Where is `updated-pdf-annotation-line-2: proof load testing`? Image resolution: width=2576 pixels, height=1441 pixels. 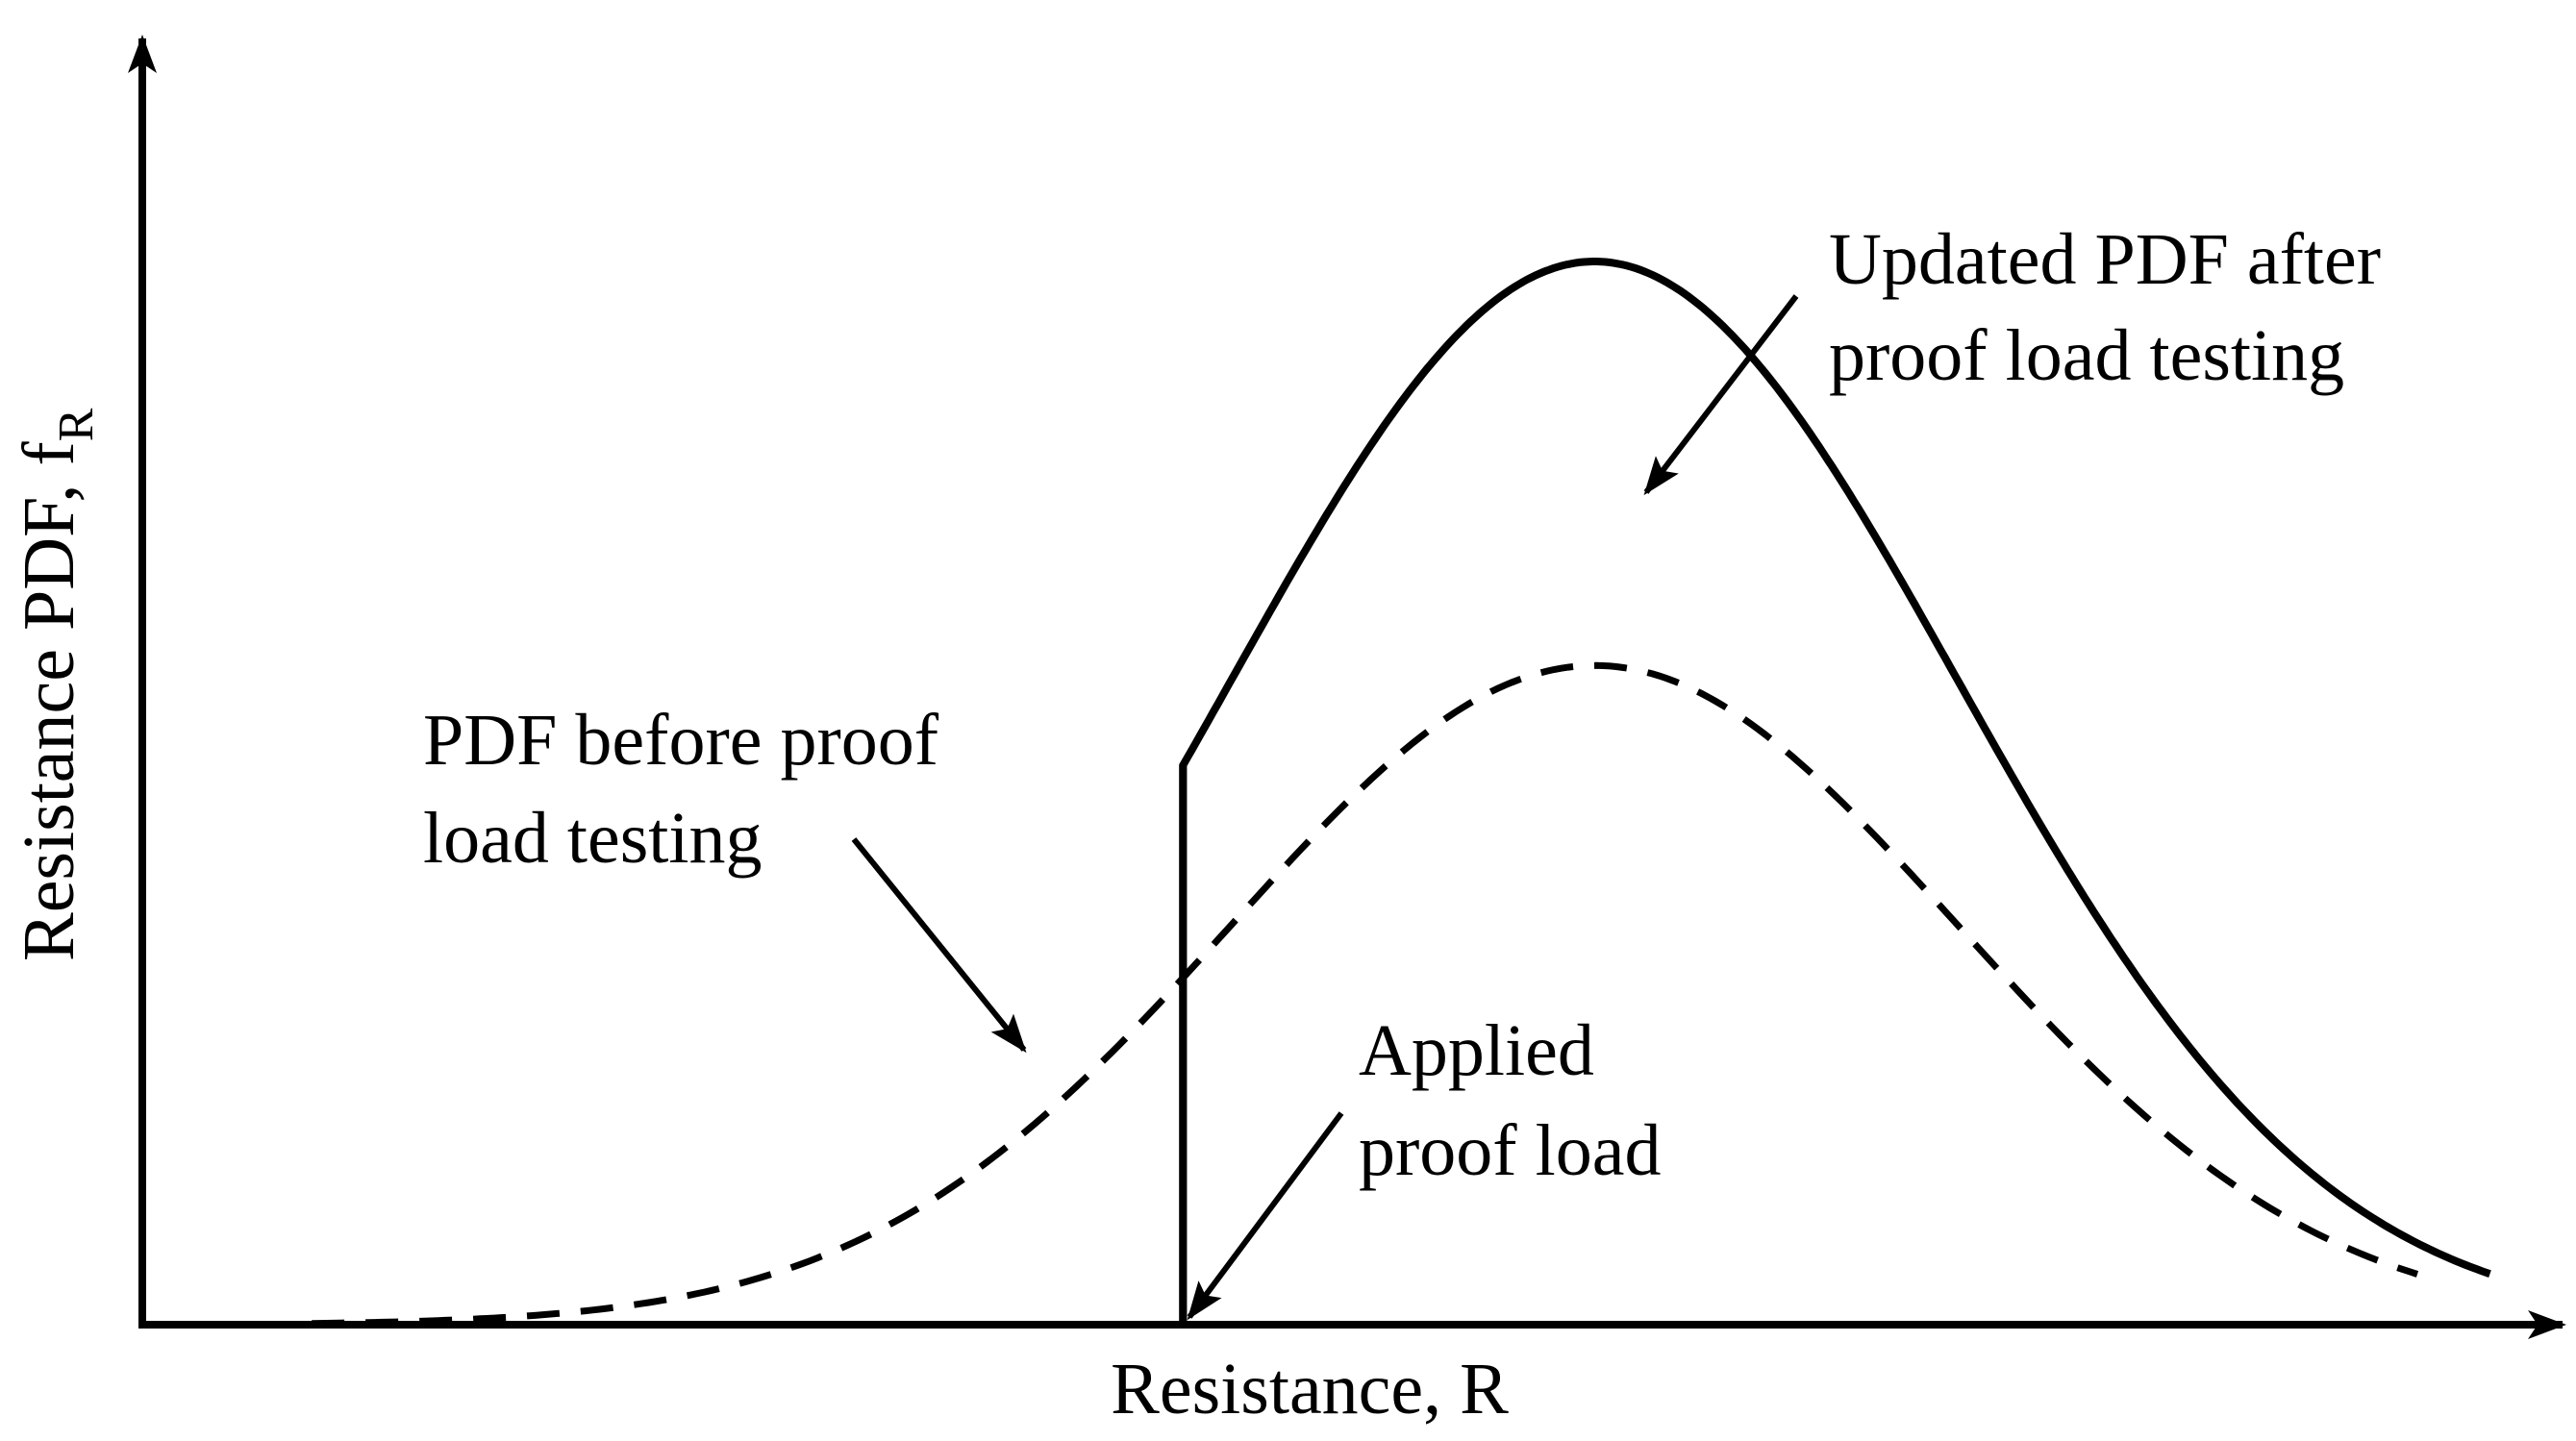 updated-pdf-annotation-line-2: proof load testing is located at coordinates (2086, 355).